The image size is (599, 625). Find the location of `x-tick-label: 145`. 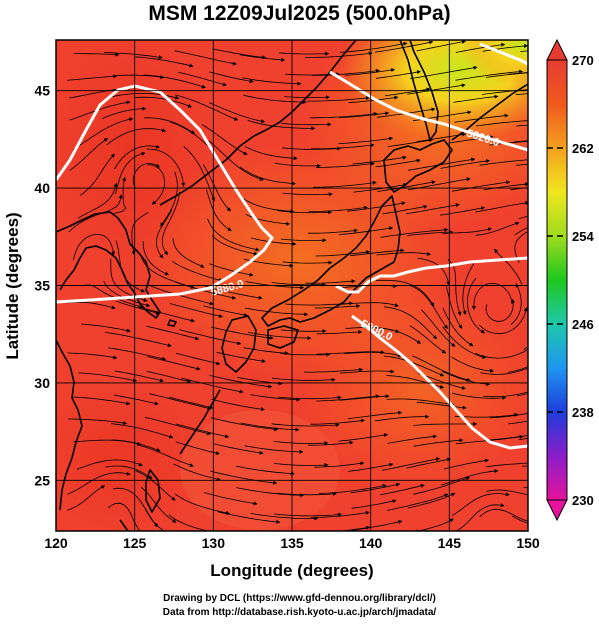

x-tick-label: 145 is located at coordinates (450, 543).